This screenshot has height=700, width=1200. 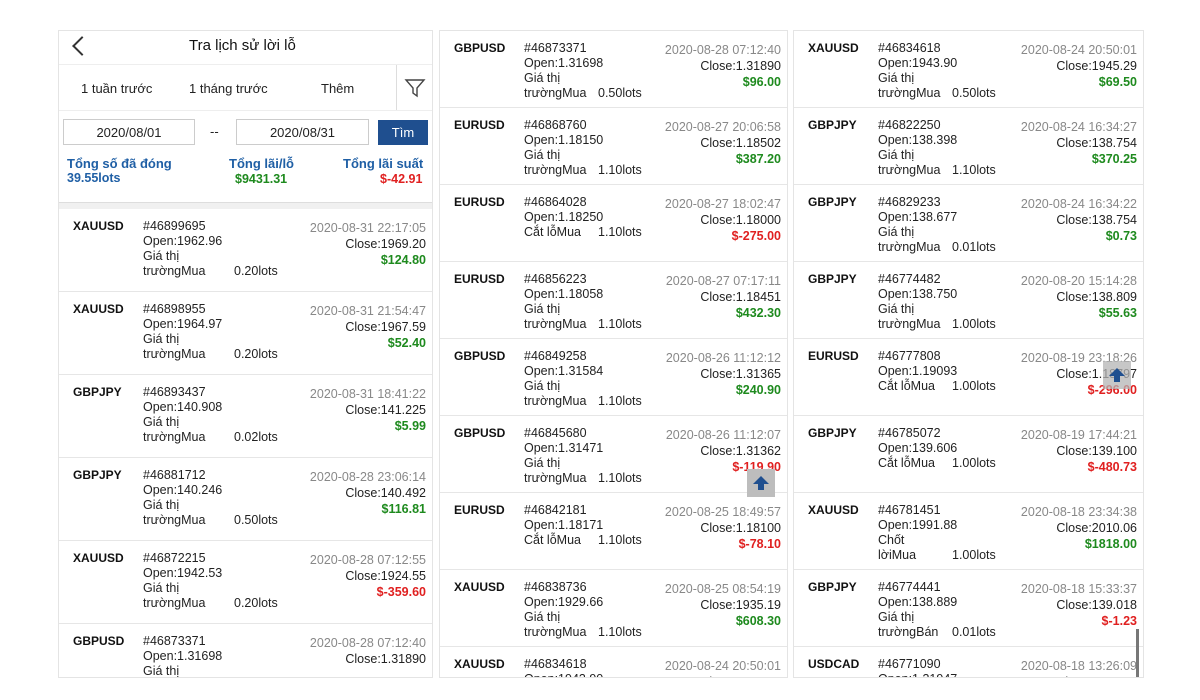 I want to click on profit-loss: $124.80, so click(x=403, y=260).